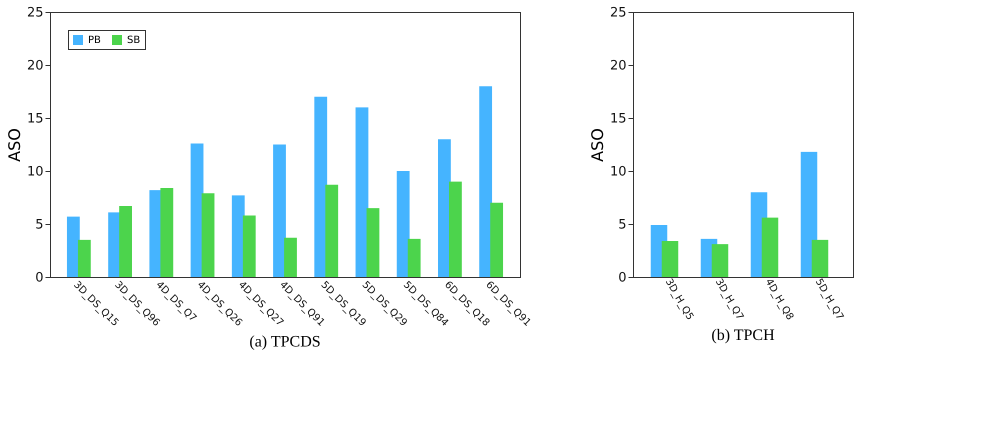  Describe the element at coordinates (133, 40) in the screenshot. I see `legend-label: SB` at that location.